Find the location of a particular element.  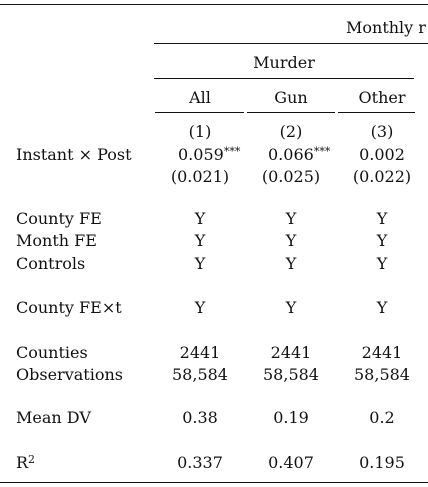

observations-col2: 58,584 is located at coordinates (291, 374).